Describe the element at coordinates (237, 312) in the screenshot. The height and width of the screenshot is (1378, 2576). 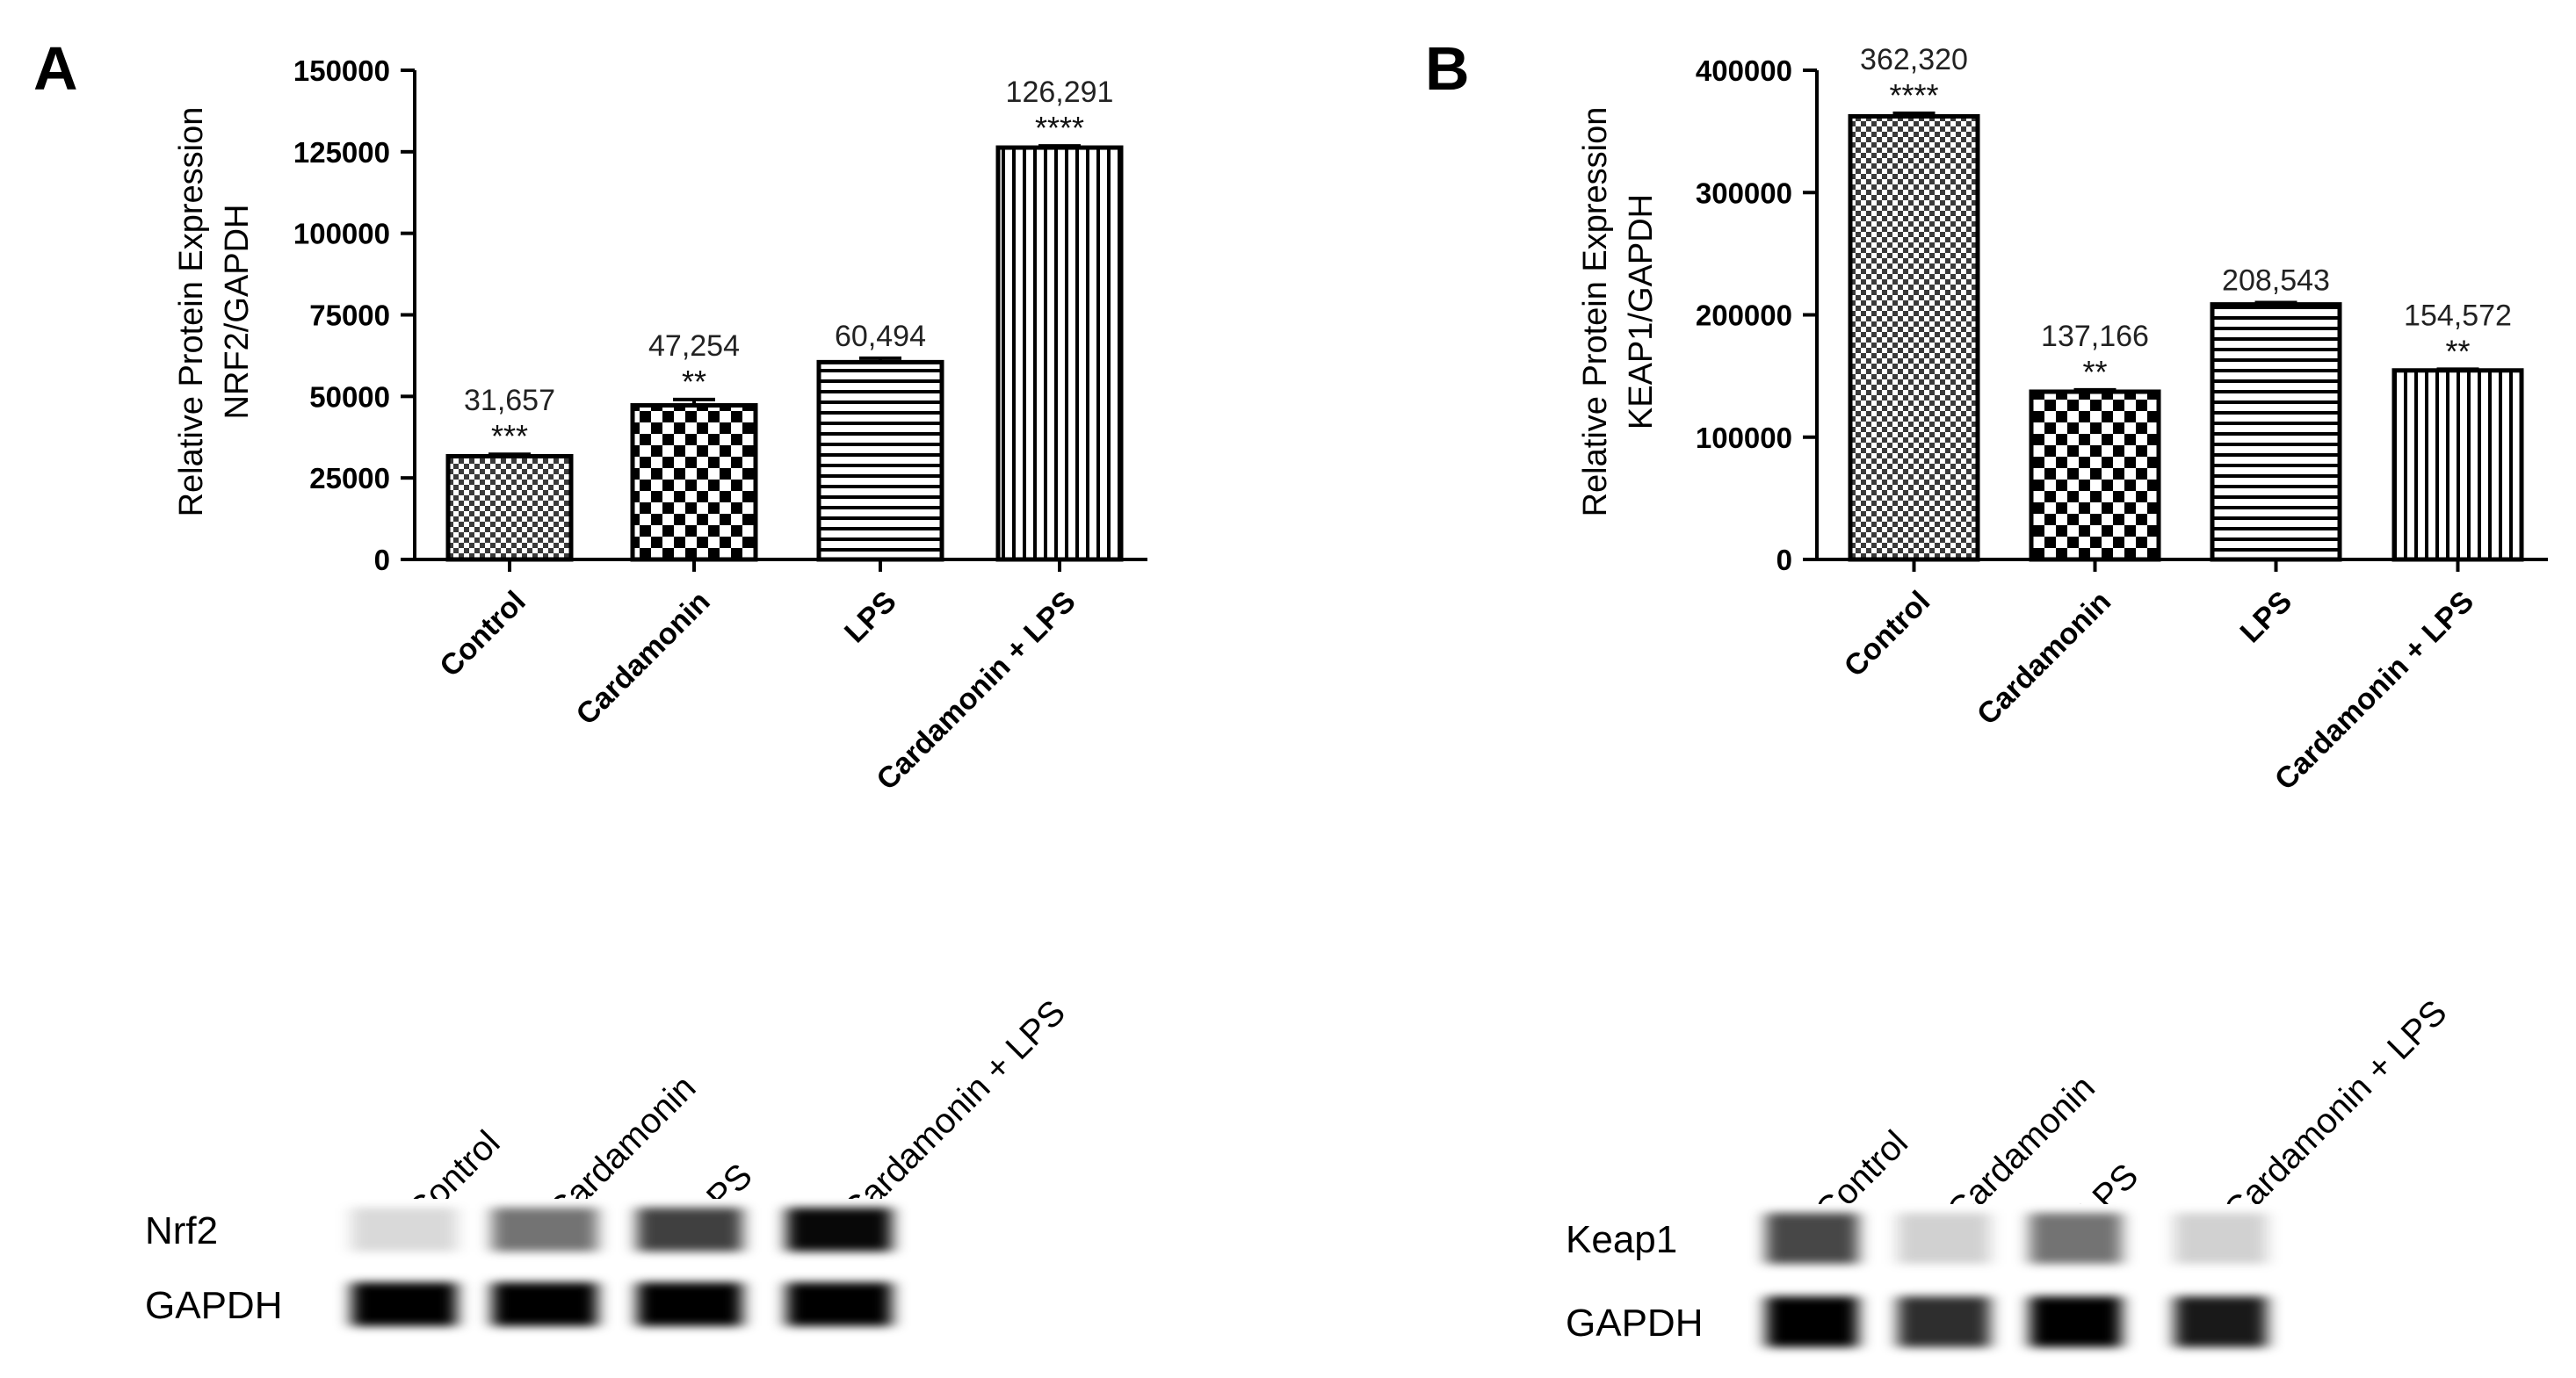
I see `y-axis-label-line-2: NRF2/GAPDH` at that location.